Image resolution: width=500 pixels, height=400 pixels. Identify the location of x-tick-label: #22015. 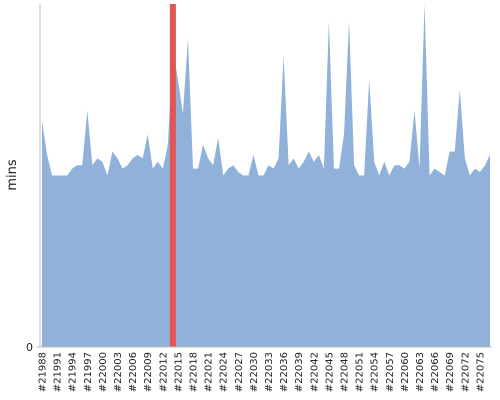
(178, 372).